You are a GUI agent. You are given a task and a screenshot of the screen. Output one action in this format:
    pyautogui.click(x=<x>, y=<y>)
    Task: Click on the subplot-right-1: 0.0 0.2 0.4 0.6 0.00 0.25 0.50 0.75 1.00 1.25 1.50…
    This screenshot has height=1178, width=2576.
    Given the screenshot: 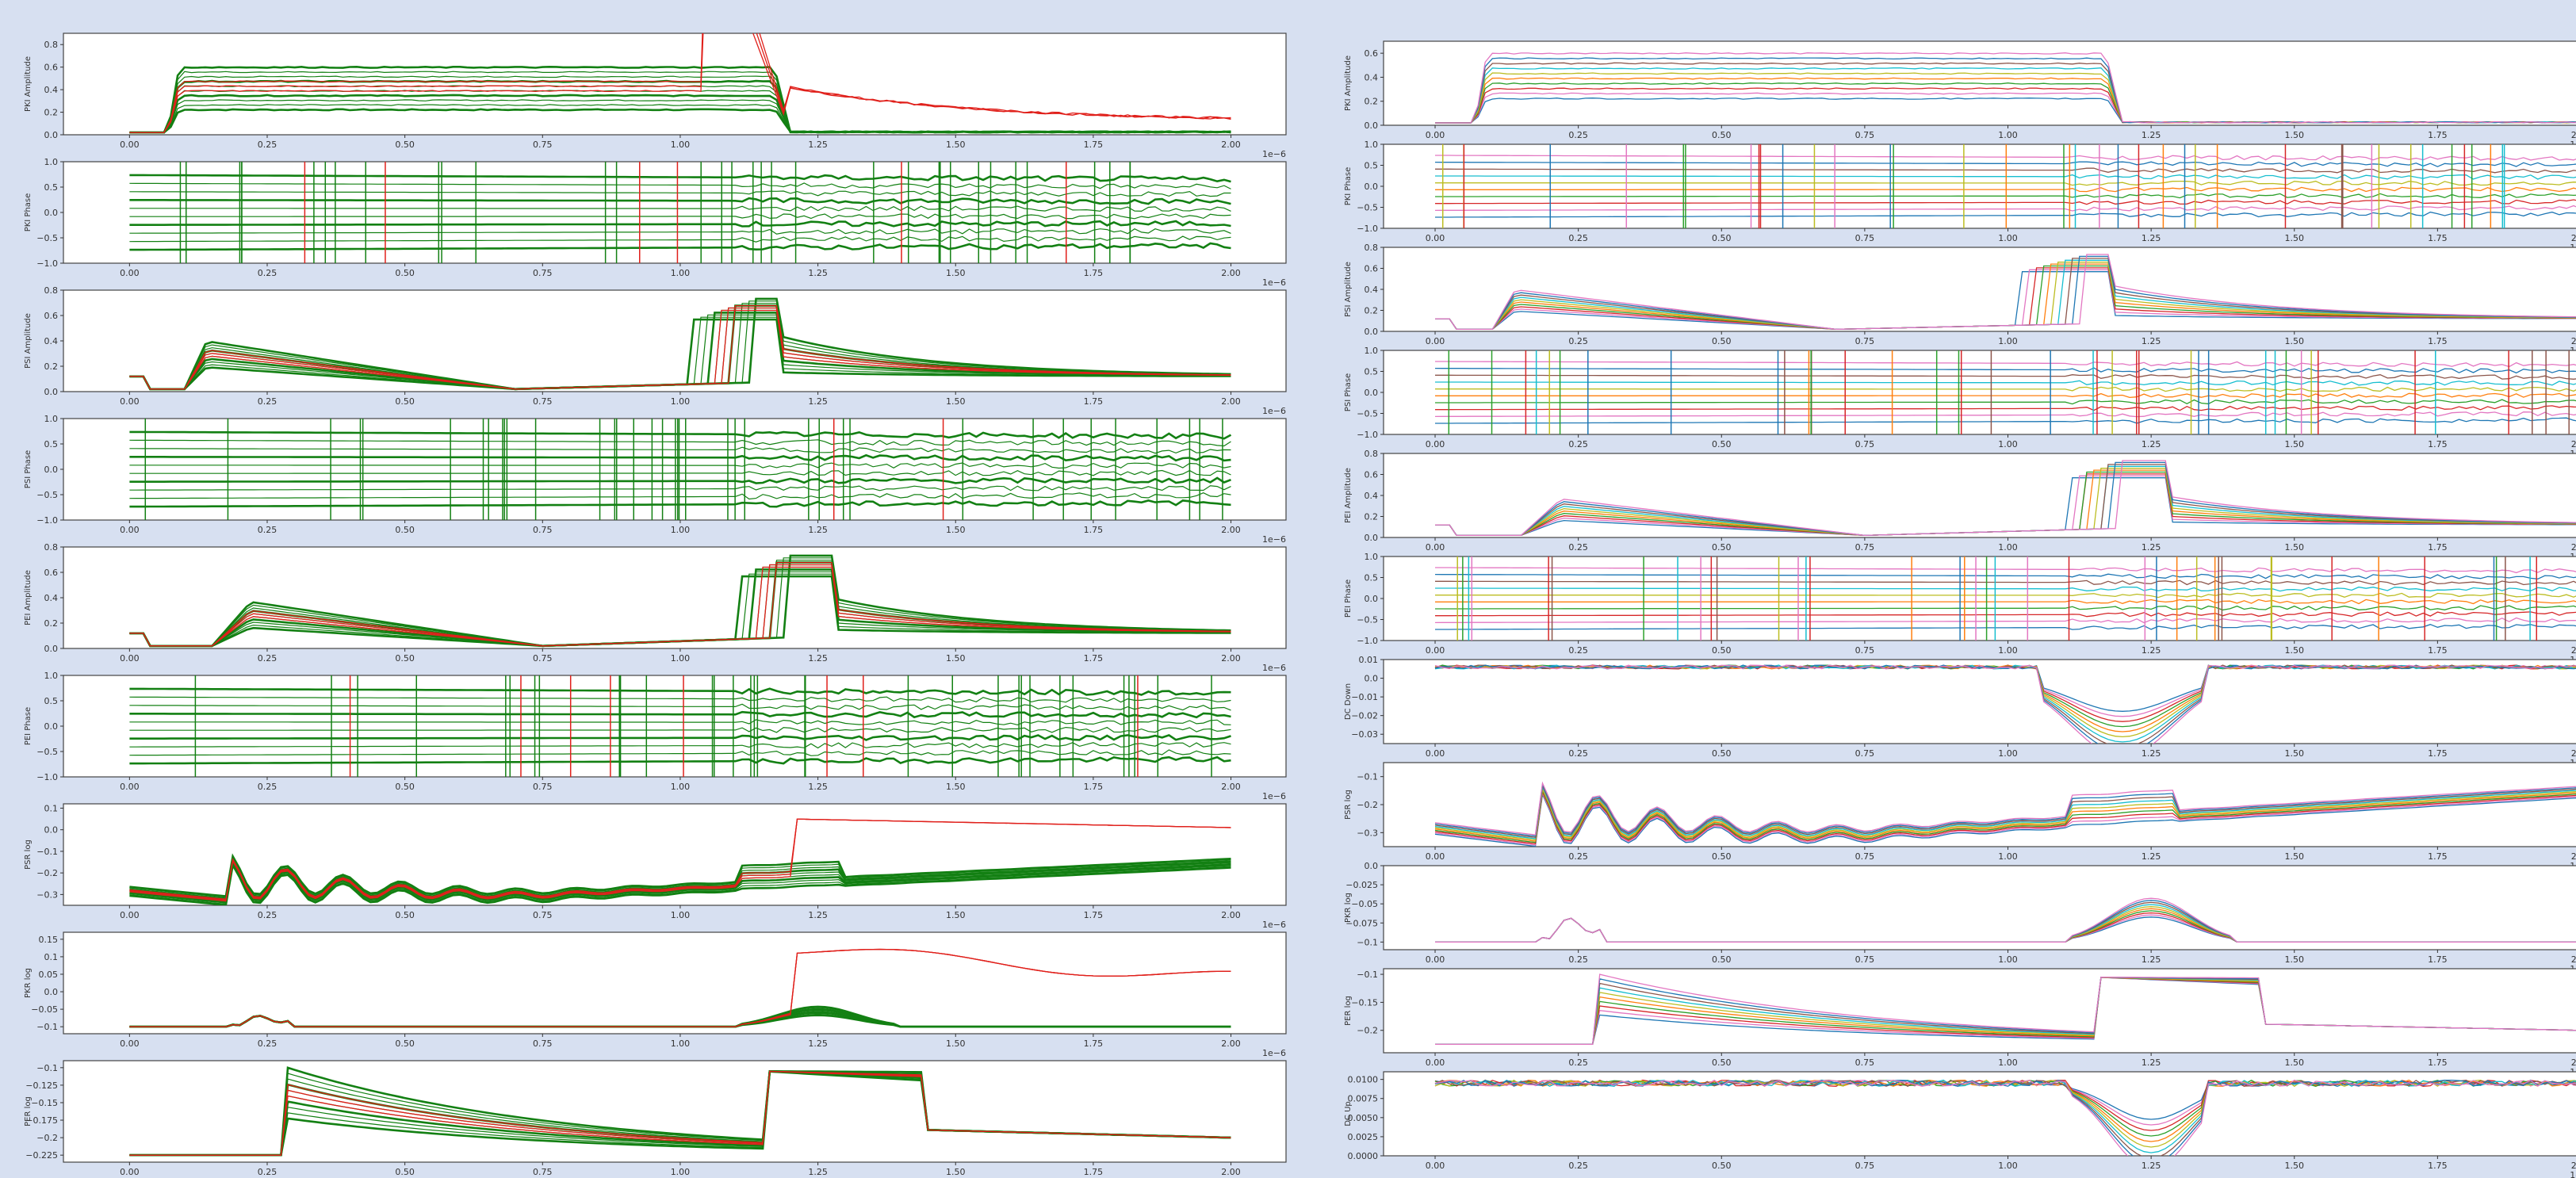 What is the action you would take?
    pyautogui.click(x=1960, y=95)
    